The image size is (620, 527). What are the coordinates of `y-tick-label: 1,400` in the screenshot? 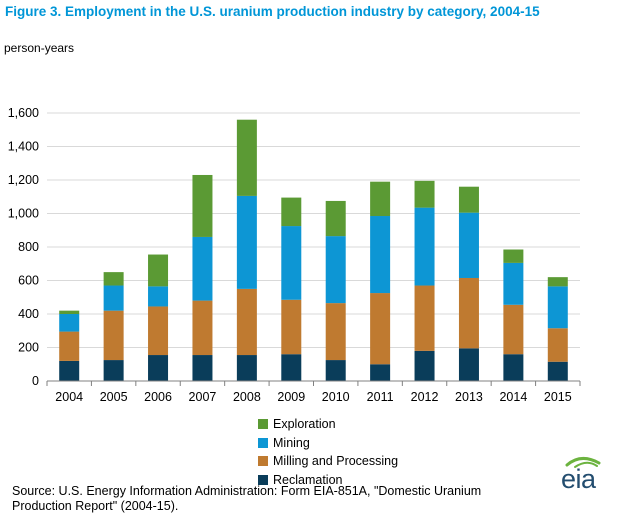 It's located at (23, 147).